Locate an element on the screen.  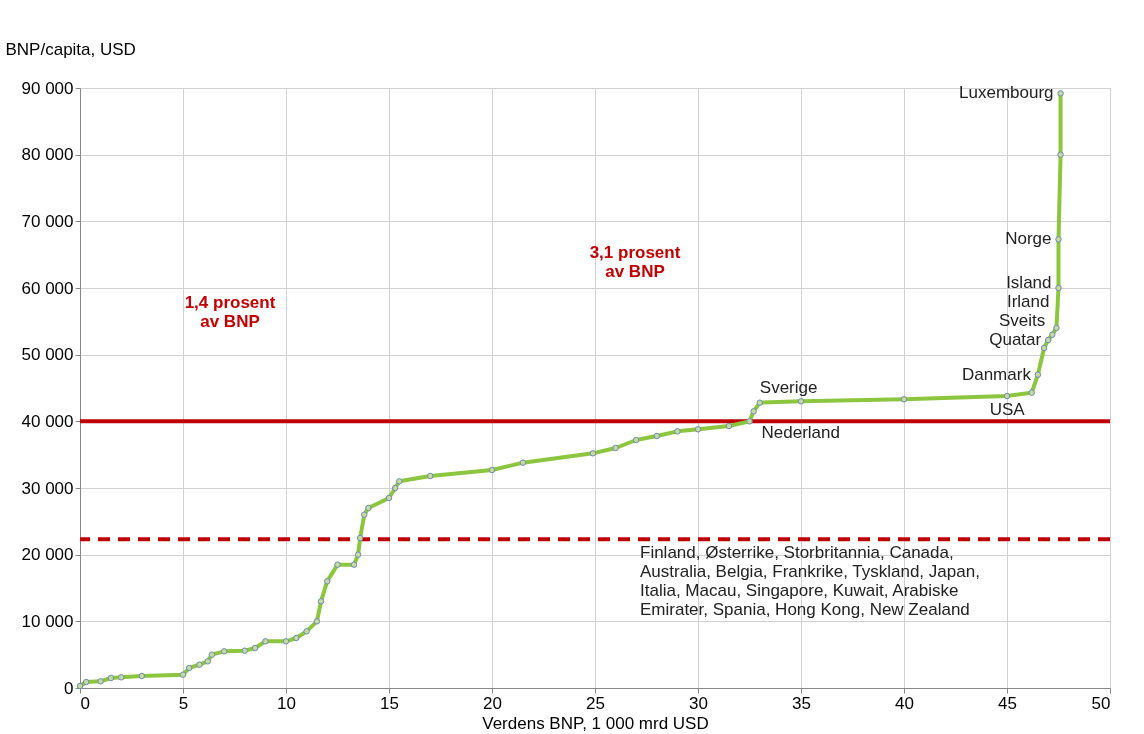
y-axis-title: BNP/capita, USD is located at coordinates (70, 49).